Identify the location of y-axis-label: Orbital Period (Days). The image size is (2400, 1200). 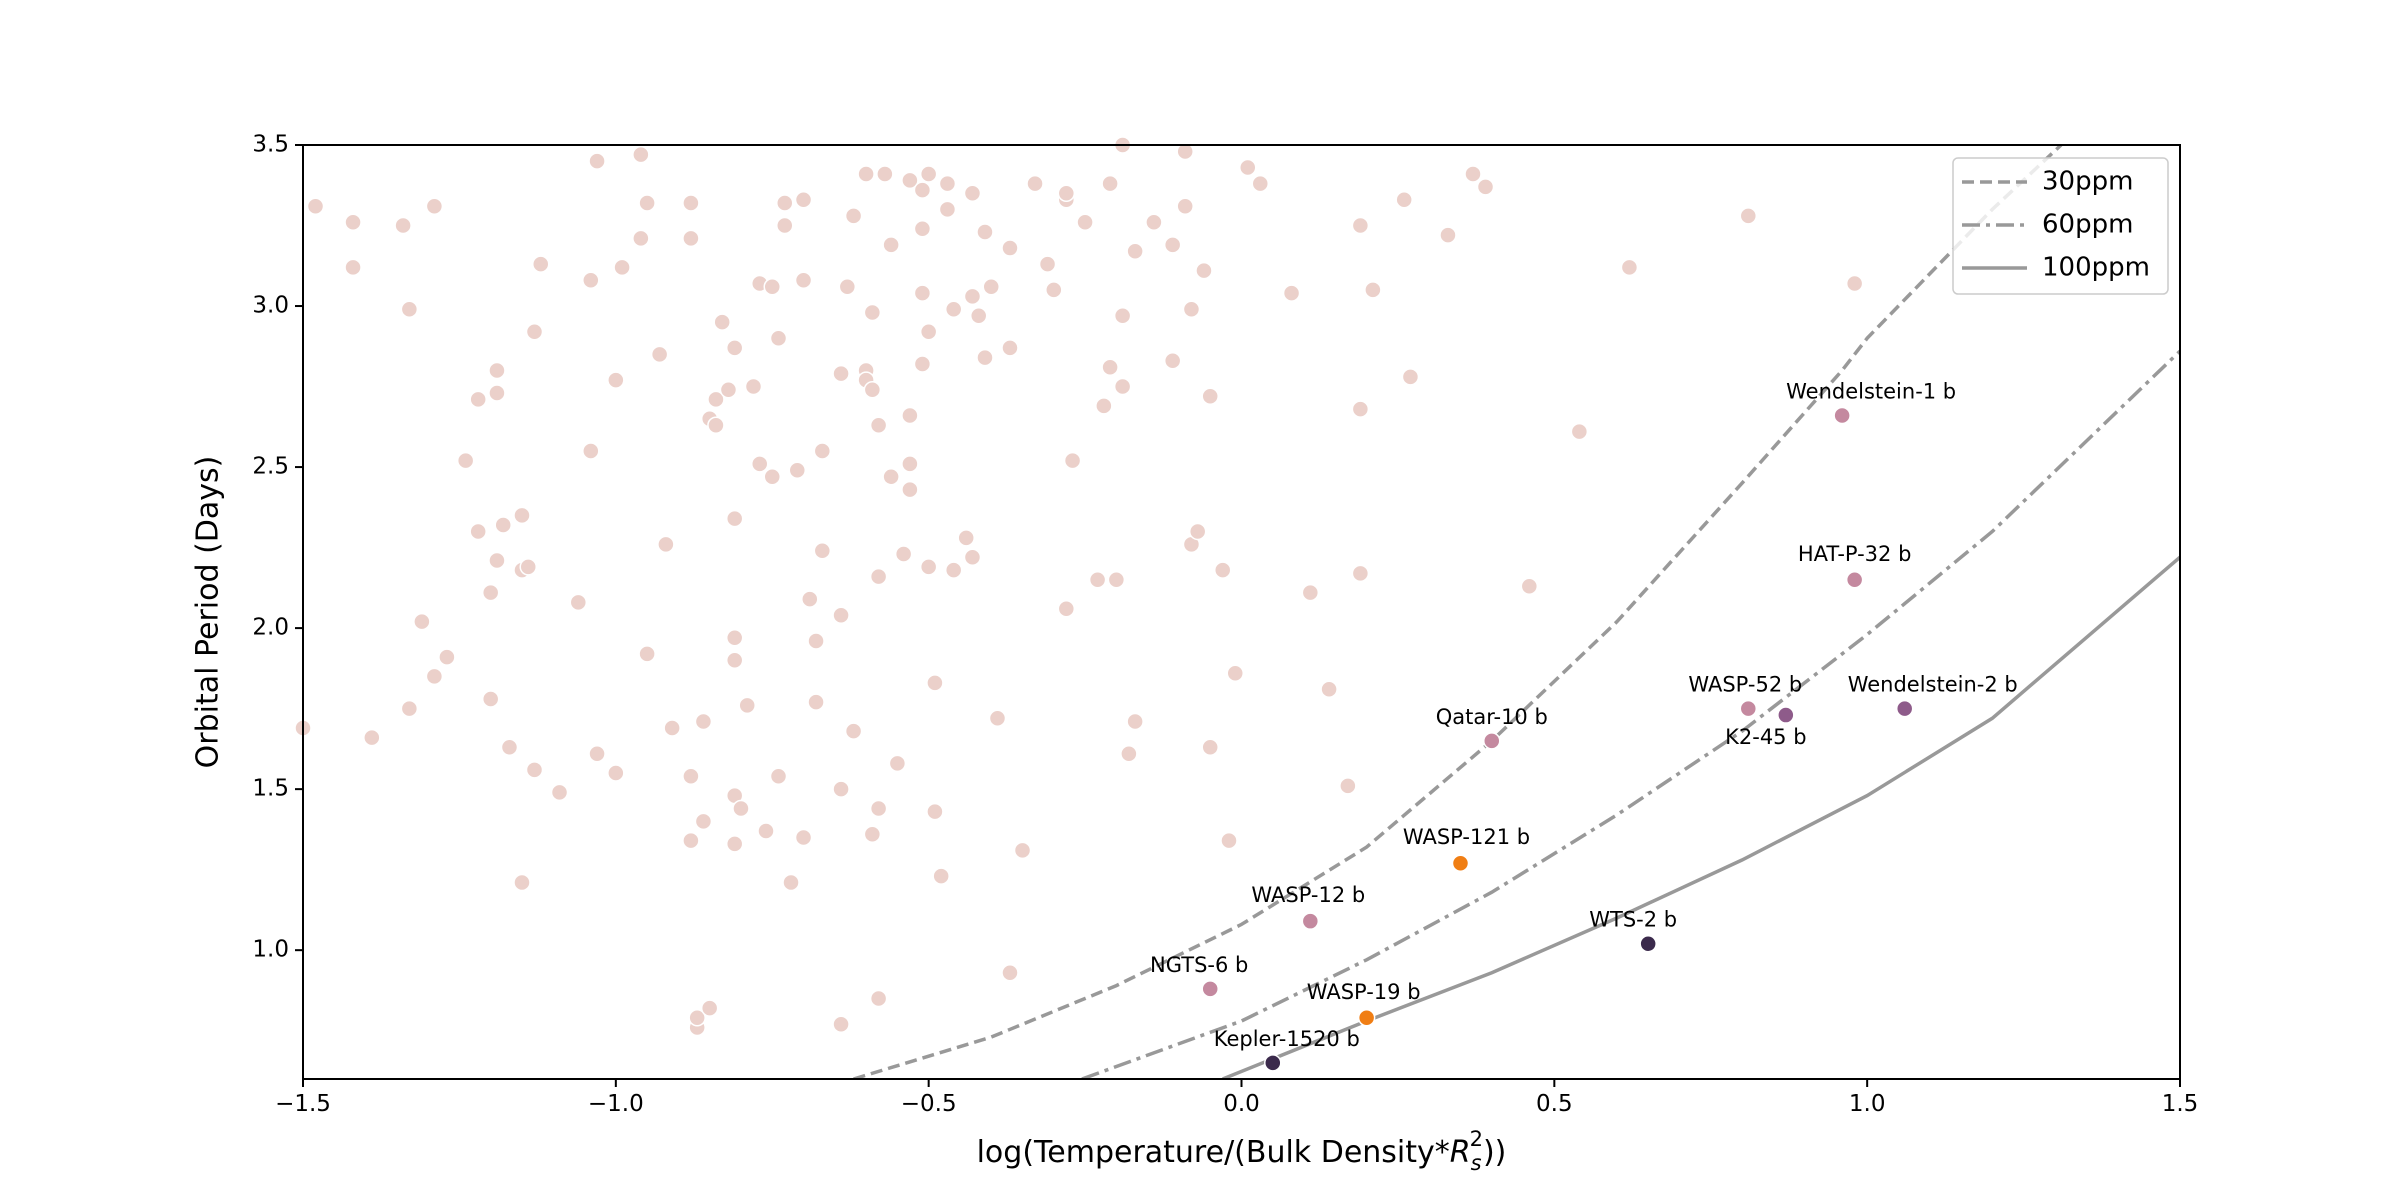
(208, 612).